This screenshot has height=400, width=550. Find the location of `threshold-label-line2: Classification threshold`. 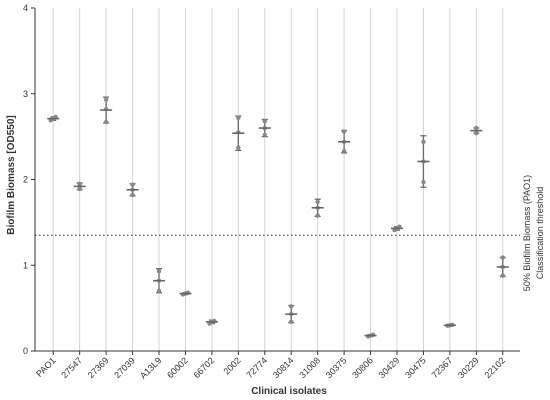

threshold-label-line2: Classification threshold is located at coordinates (540, 233).